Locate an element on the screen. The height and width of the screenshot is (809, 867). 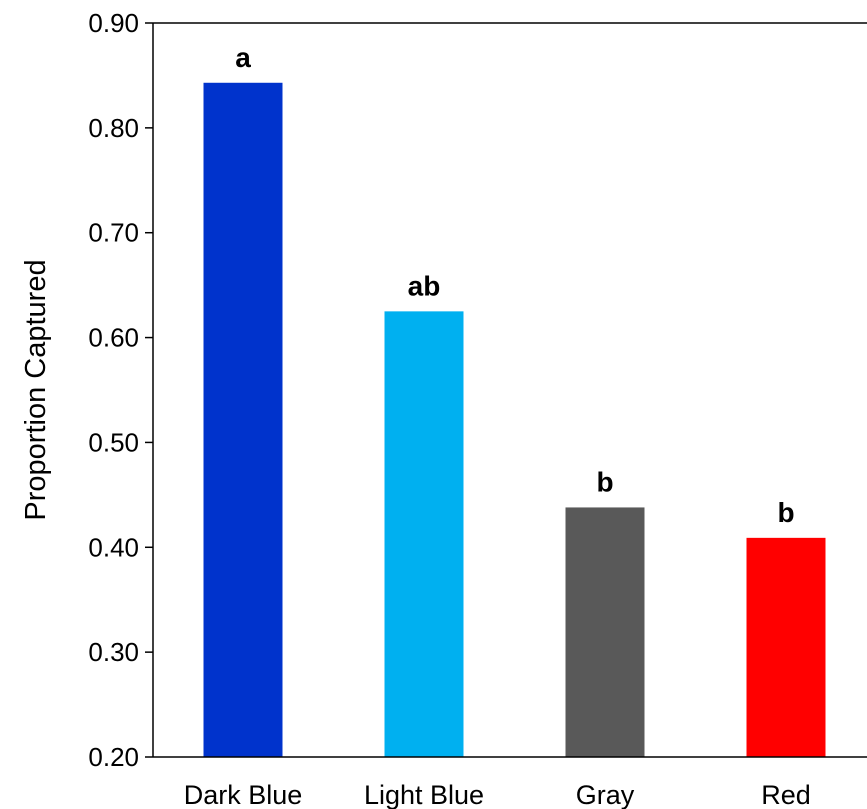
x-category-label: Light Blue is located at coordinates (424, 794).